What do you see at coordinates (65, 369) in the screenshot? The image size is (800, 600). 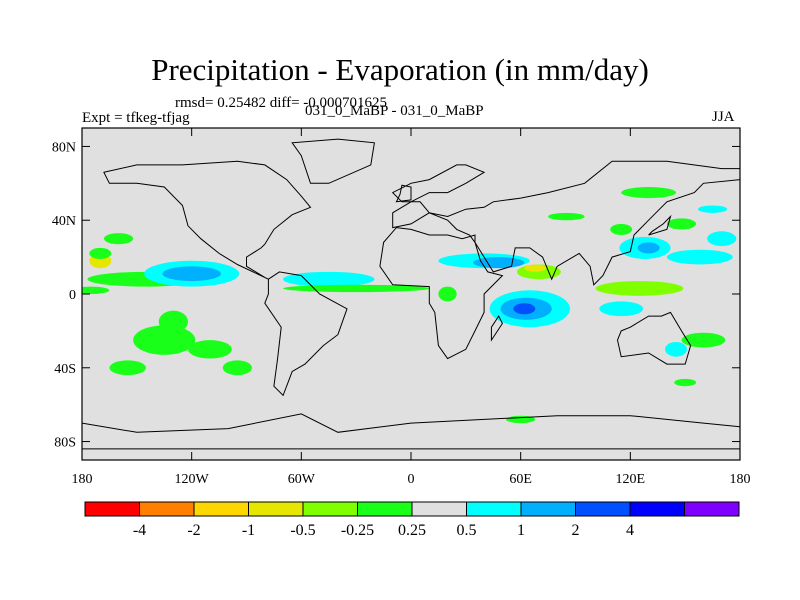 I see `lat-tick-label: 40S` at bounding box center [65, 369].